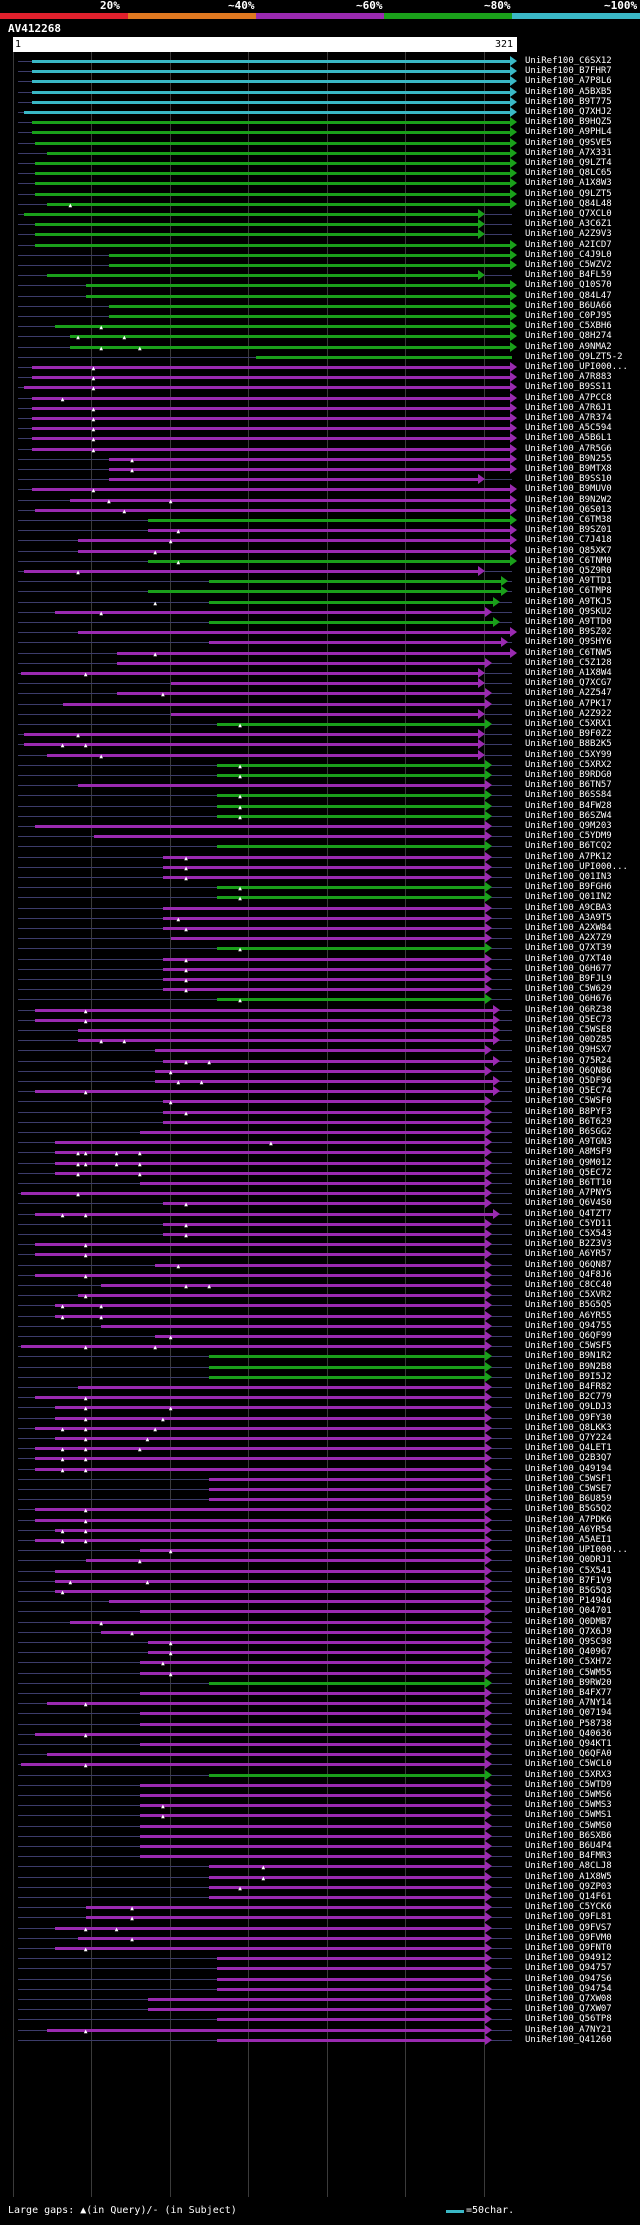  What do you see at coordinates (320, 744) in the screenshot?
I see `hit-row: ▲ ▲ UniRef100_B8B2K5` at bounding box center [320, 744].